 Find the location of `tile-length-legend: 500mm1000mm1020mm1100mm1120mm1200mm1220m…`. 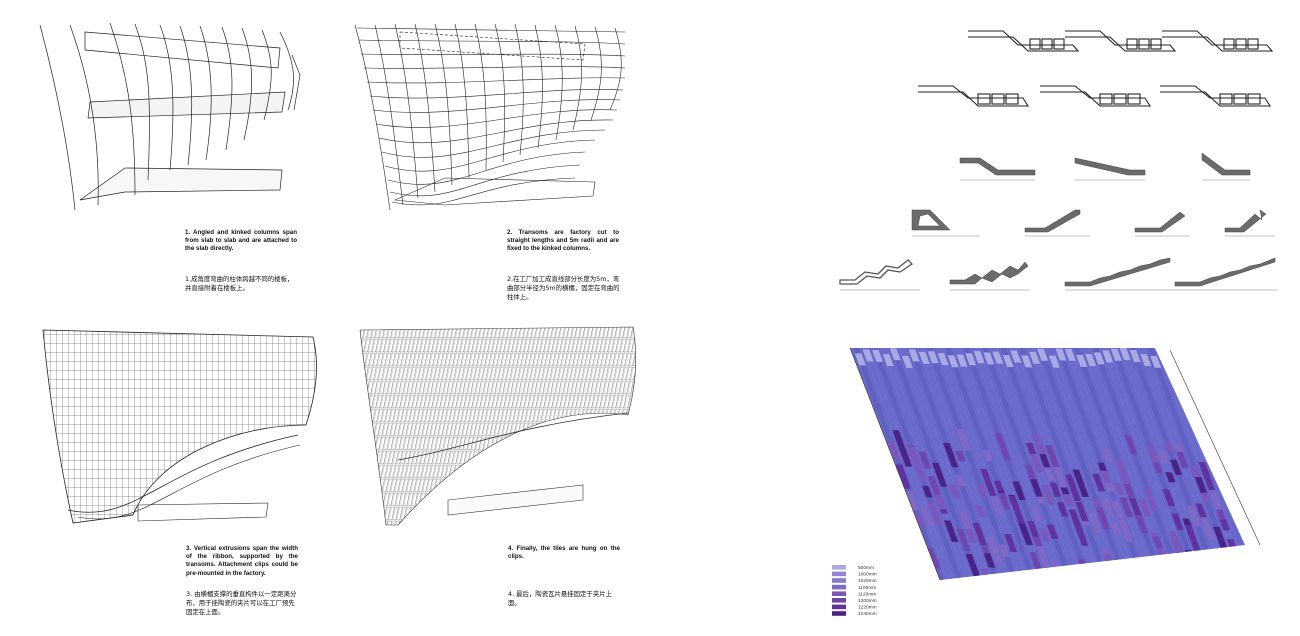

tile-length-legend: 500mm1000mm1020mm1100mm1120mm1200mm1220m… is located at coordinates (854, 591).